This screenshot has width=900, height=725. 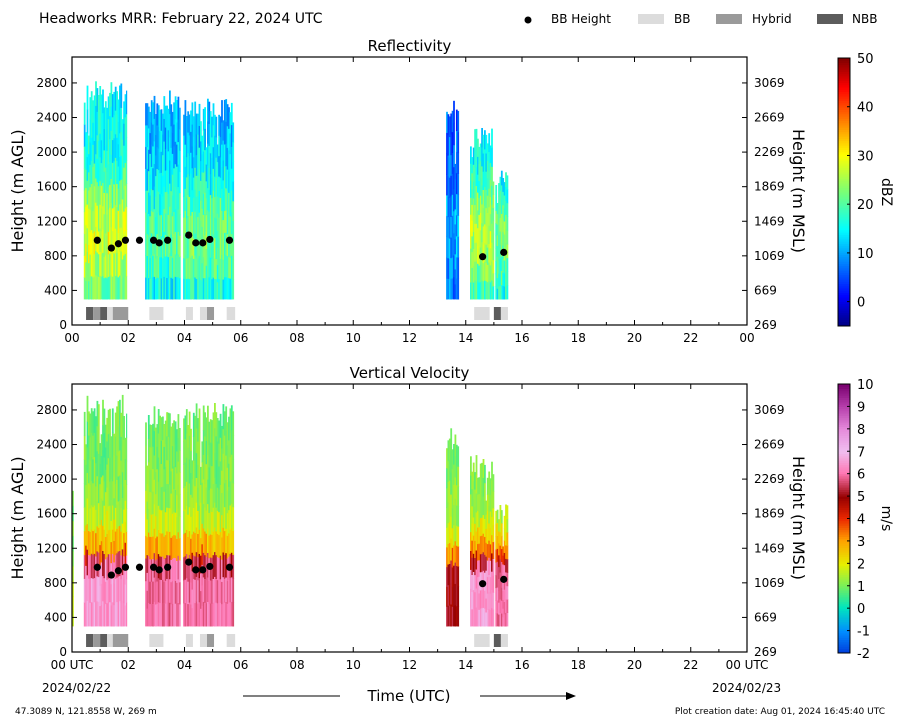 What do you see at coordinates (409, 665) in the screenshot?
I see `x-tick-label: 12` at bounding box center [409, 665].